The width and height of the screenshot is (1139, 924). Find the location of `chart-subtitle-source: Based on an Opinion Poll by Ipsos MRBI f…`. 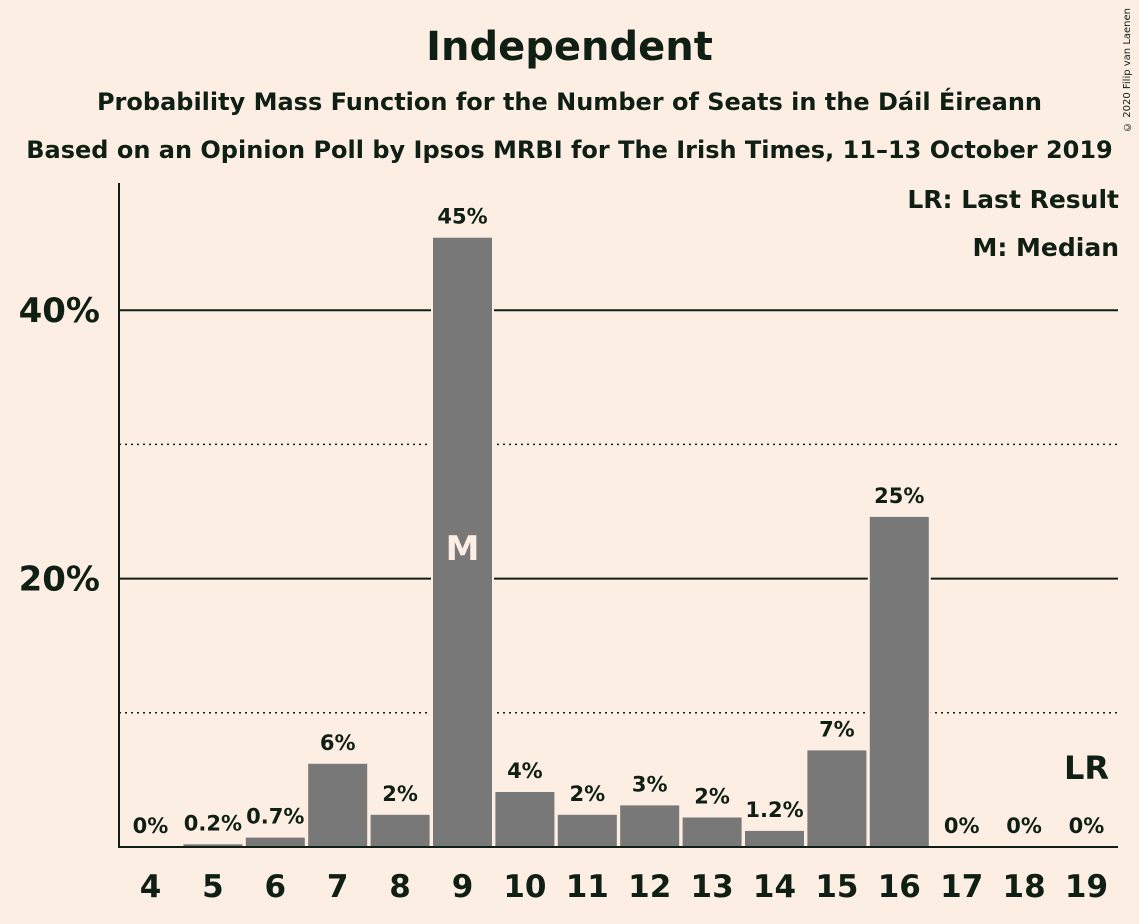

chart-subtitle-source: Based on an Opinion Poll by Ipsos MRBI f… is located at coordinates (569, 150).